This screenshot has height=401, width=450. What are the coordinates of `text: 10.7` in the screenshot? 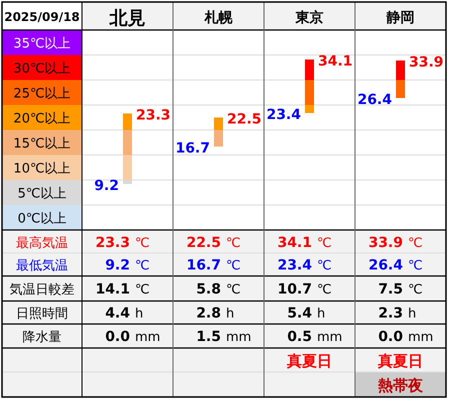 It's located at (294, 290).